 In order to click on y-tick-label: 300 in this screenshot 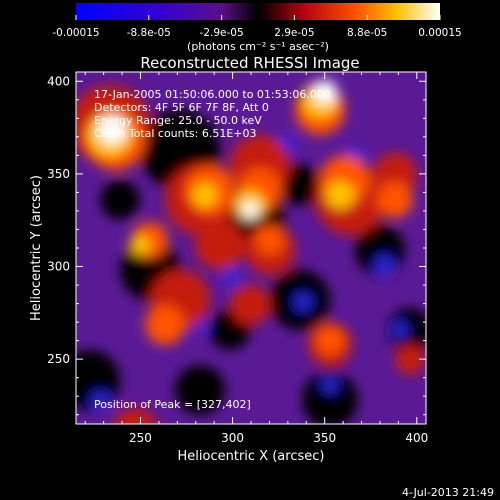, I will do `click(58, 267)`.